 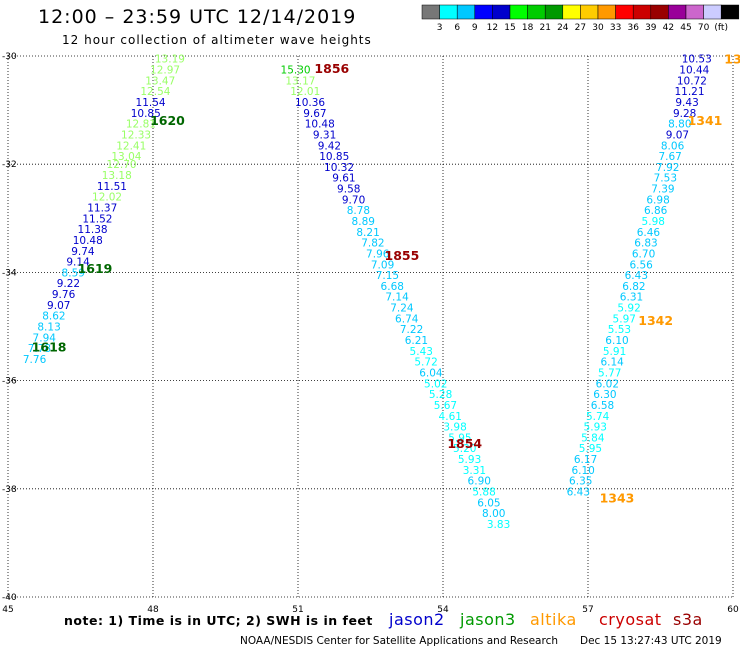 What do you see at coordinates (673, 146) in the screenshot?
I see `wave-height-label: 8.06` at bounding box center [673, 146].